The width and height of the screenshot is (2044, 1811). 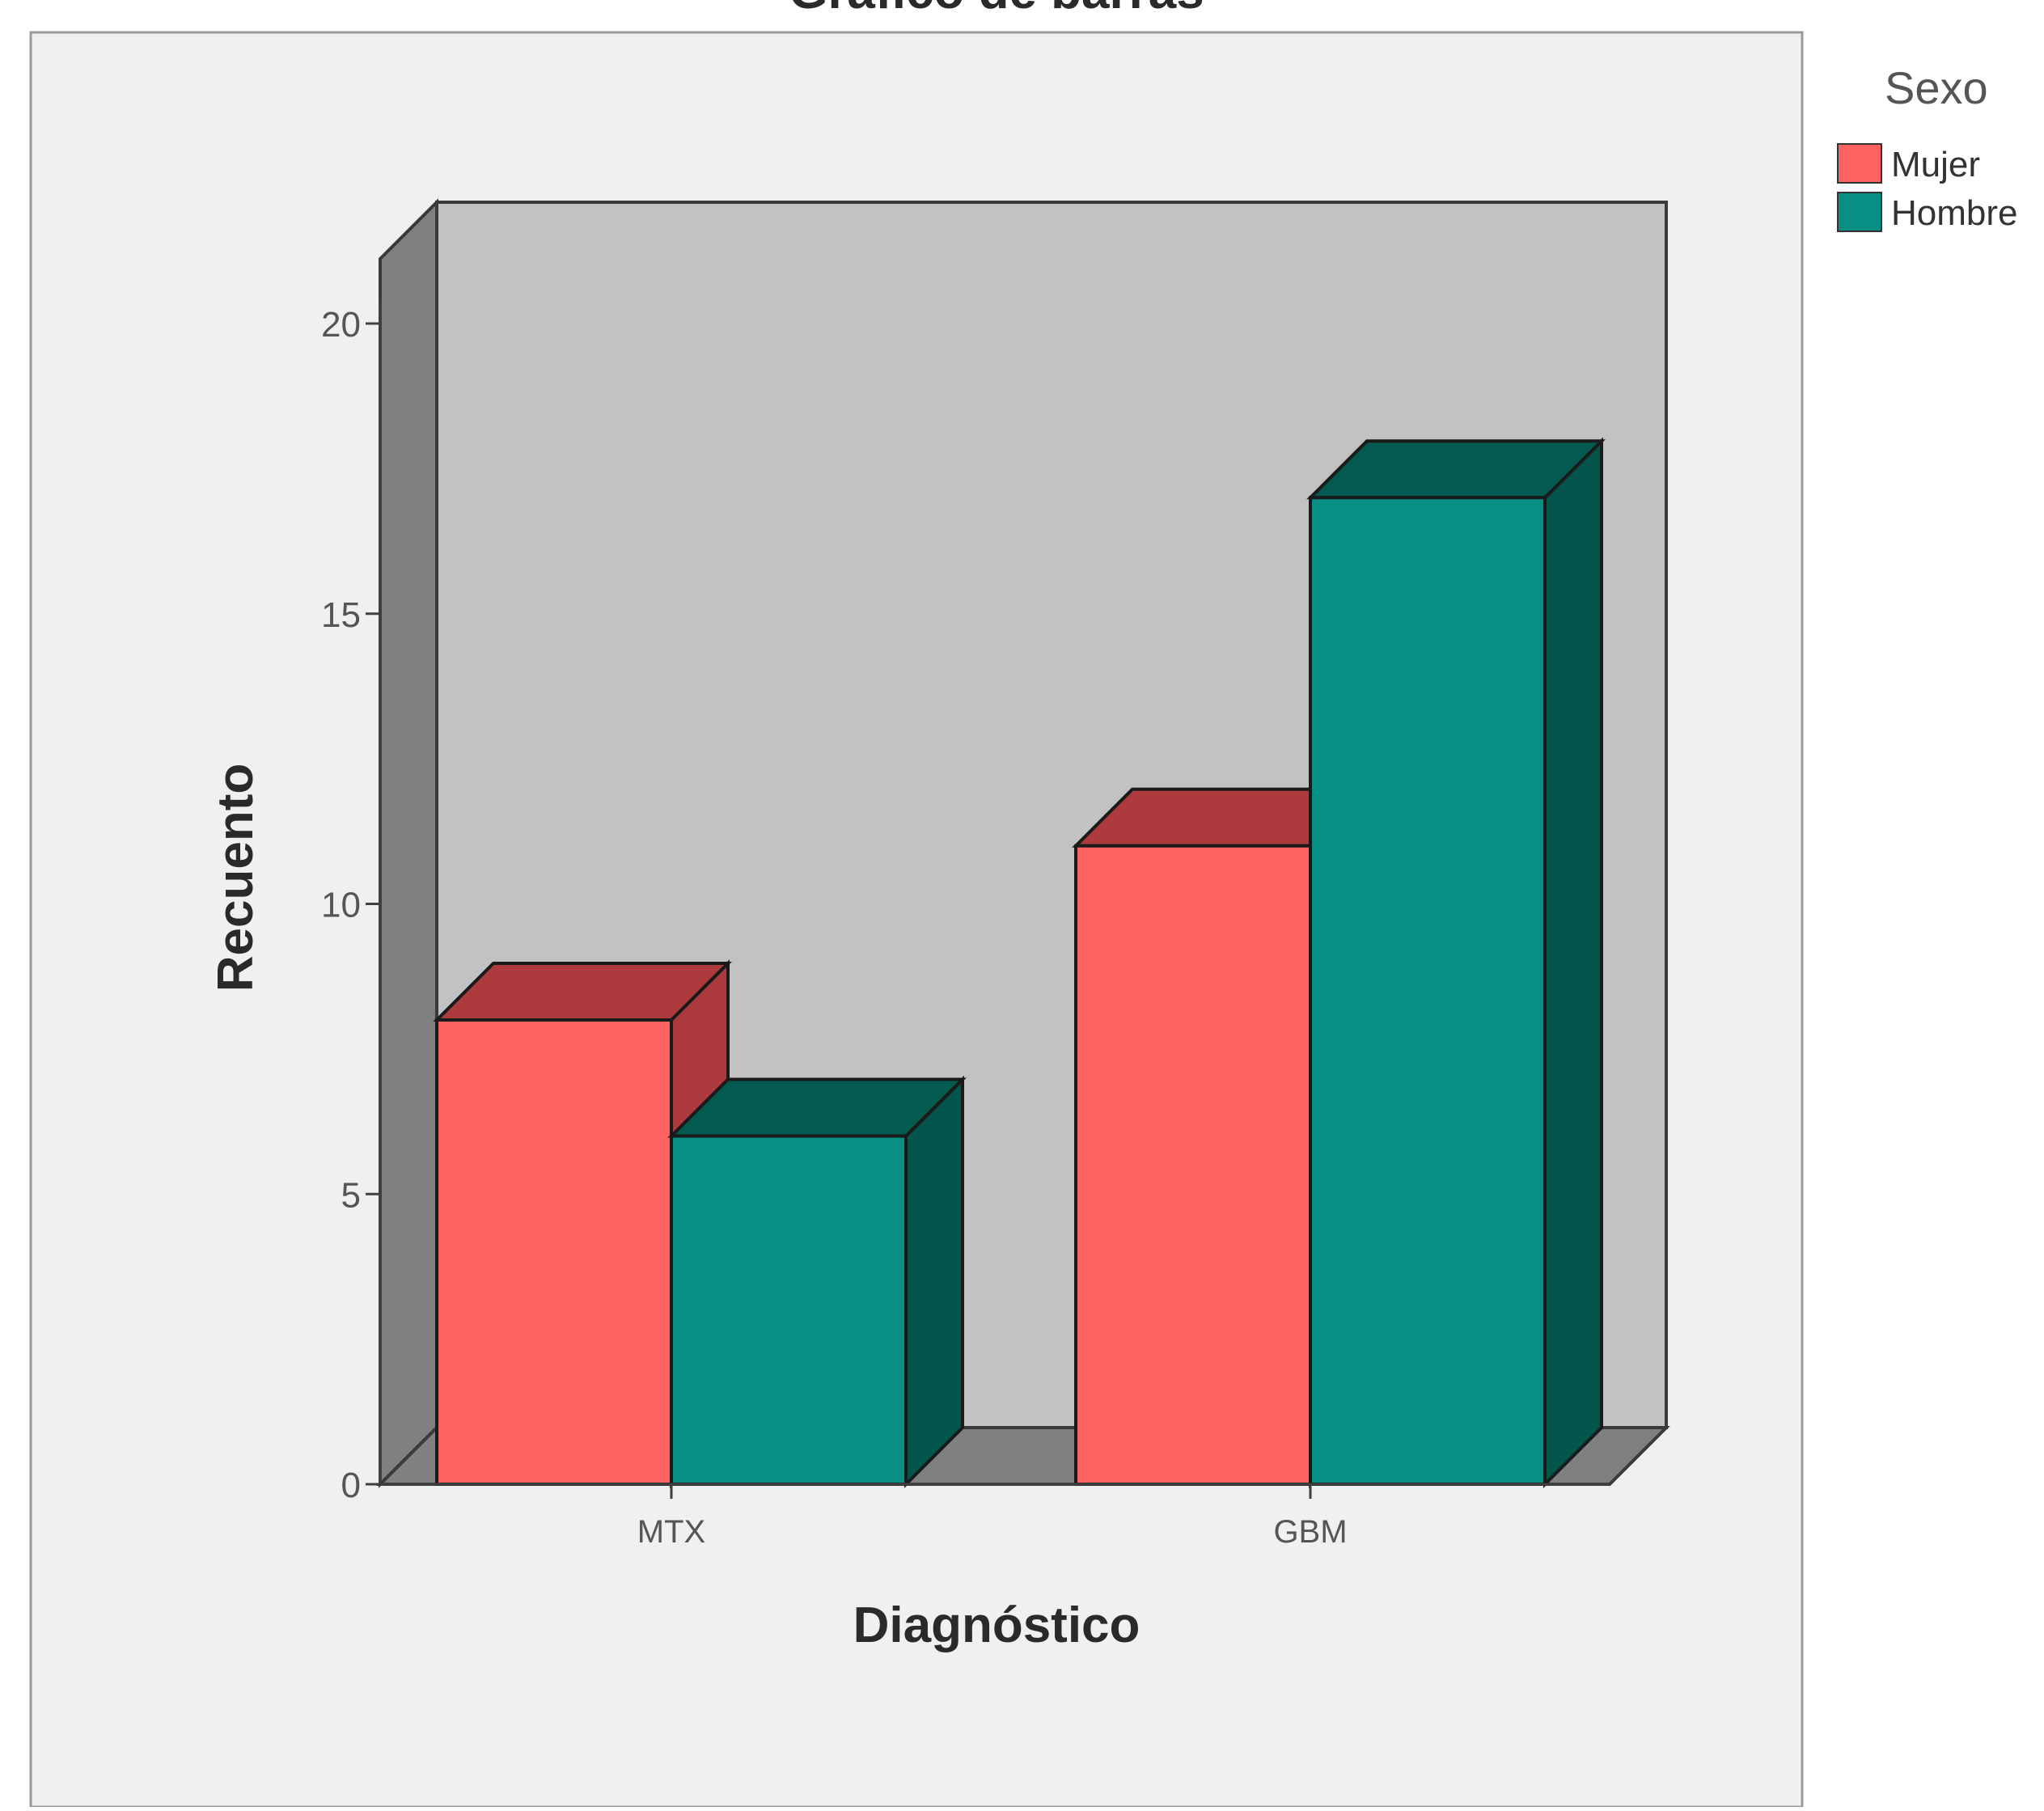 What do you see at coordinates (341, 905) in the screenshot?
I see `y-tick-label: 10` at bounding box center [341, 905].